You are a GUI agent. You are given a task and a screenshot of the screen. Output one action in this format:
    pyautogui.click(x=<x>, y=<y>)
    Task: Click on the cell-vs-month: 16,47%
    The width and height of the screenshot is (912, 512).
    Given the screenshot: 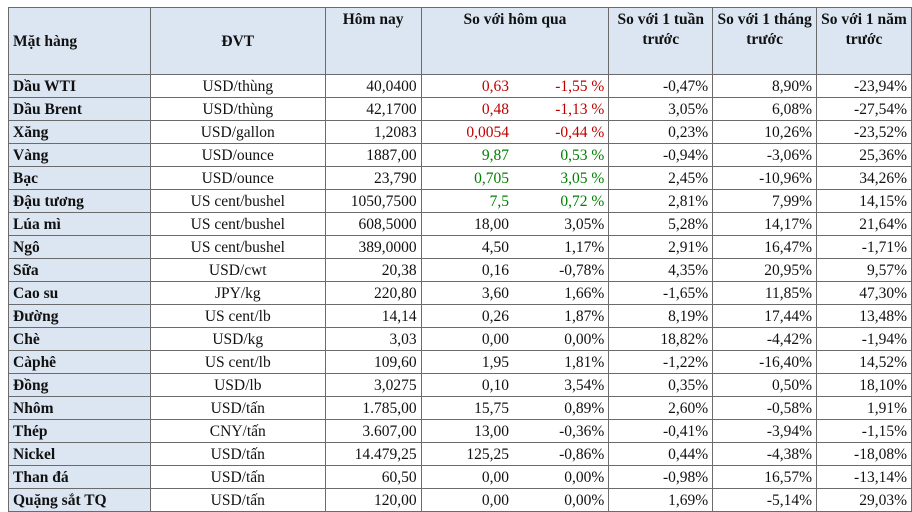 What is the action you would take?
    pyautogui.click(x=765, y=247)
    